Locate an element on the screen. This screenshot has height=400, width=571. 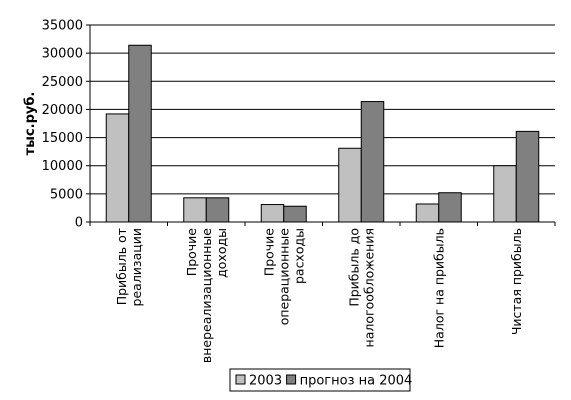
y-tick-labels: 0 5000 10000 15000 20000 25000 30000 35000 is located at coordinates (66, 125).